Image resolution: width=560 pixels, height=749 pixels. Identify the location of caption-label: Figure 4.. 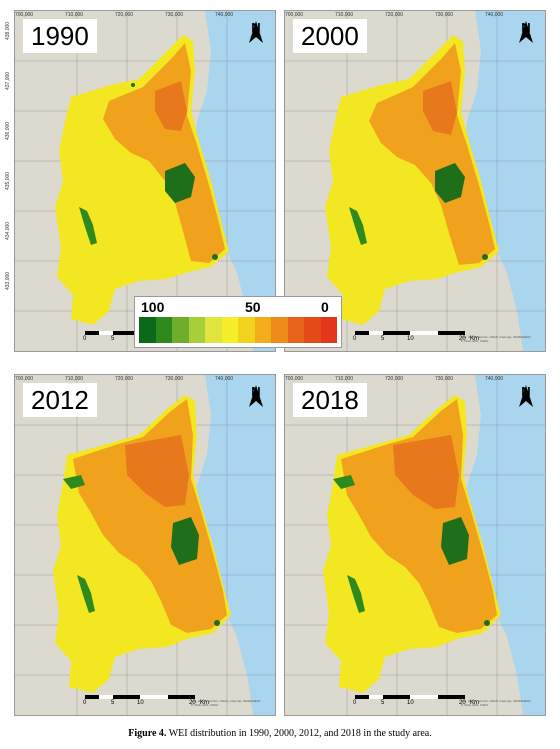
(147, 733).